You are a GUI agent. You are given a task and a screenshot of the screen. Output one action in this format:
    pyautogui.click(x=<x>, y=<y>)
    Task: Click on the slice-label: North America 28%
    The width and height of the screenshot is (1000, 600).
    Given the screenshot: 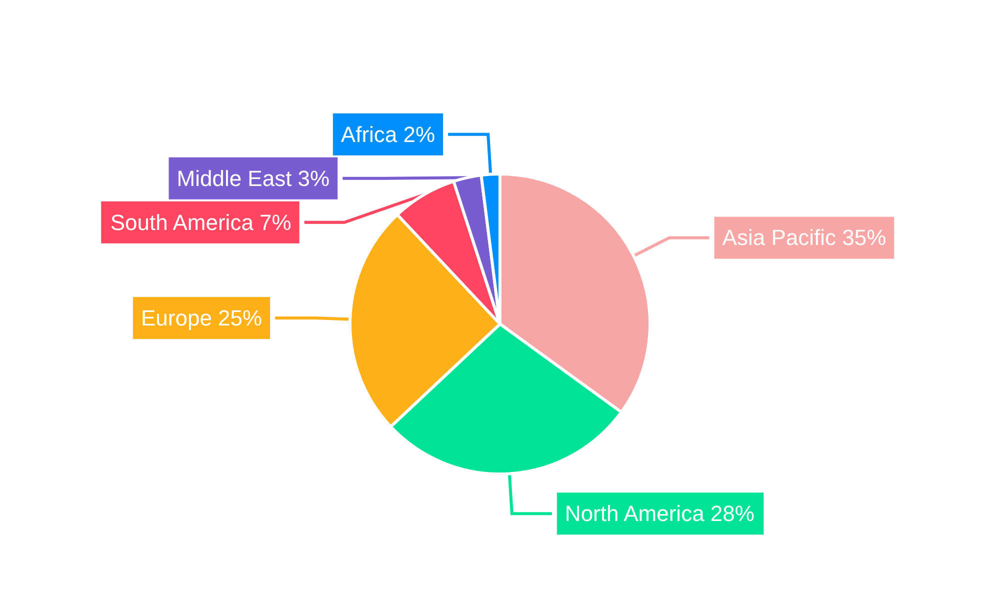 What is the action you would take?
    pyautogui.click(x=659, y=513)
    